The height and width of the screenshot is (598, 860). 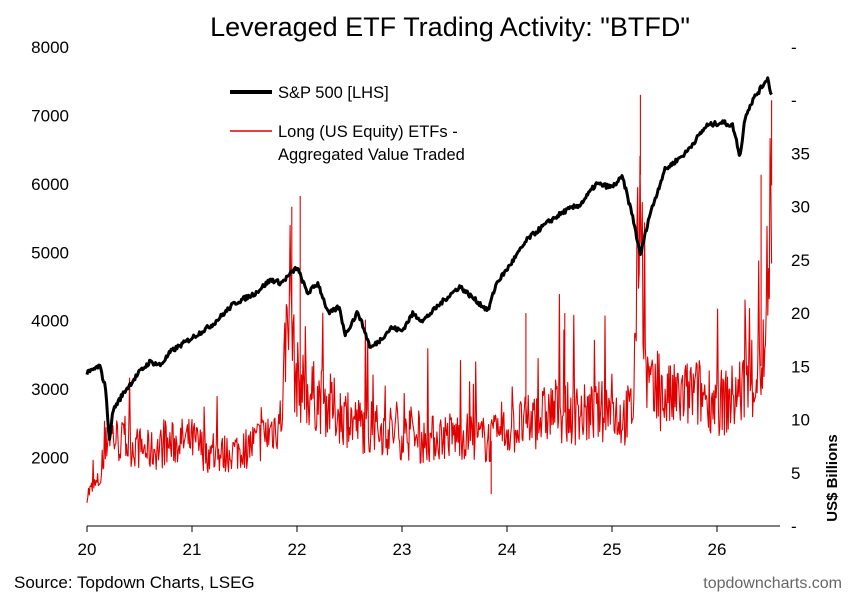 What do you see at coordinates (450, 27) in the screenshot?
I see `chart-title: Leveraged ETF Trading Activity: "BTFD"` at bounding box center [450, 27].